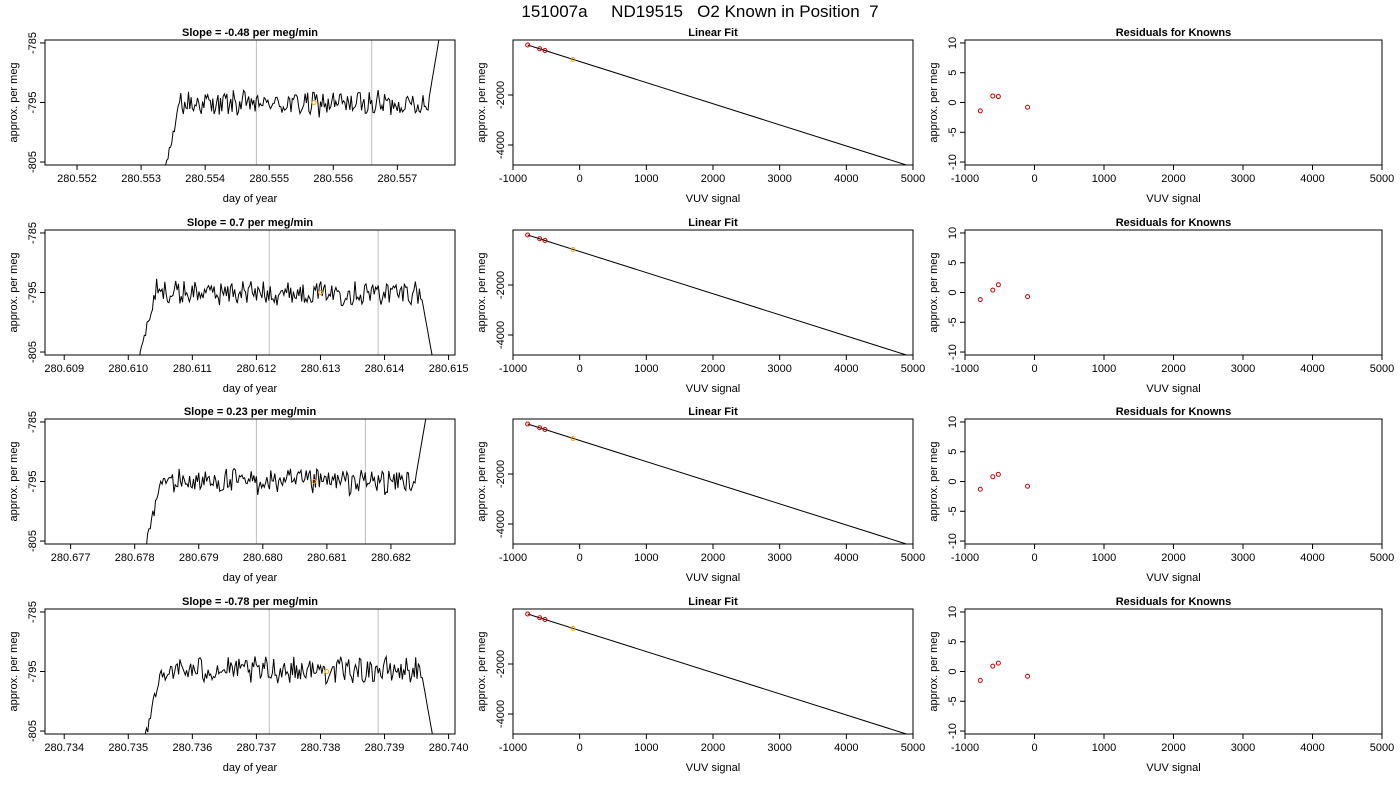 The image size is (1400, 800). I want to click on panel-r2c3-ylabel: approx. per meg, so click(934, 292).